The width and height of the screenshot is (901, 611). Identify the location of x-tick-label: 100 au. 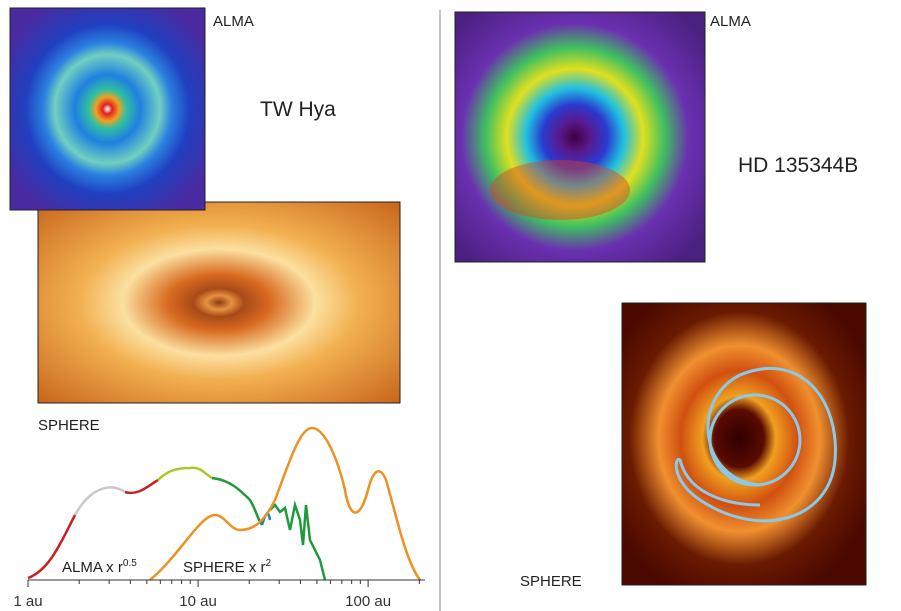
(368, 601).